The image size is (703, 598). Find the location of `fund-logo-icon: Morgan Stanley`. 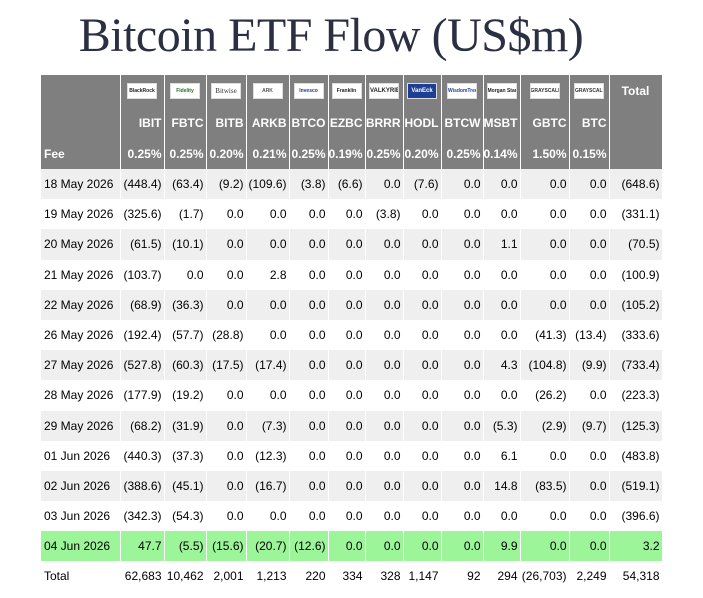

fund-logo-icon: Morgan Stanley is located at coordinates (501, 91).